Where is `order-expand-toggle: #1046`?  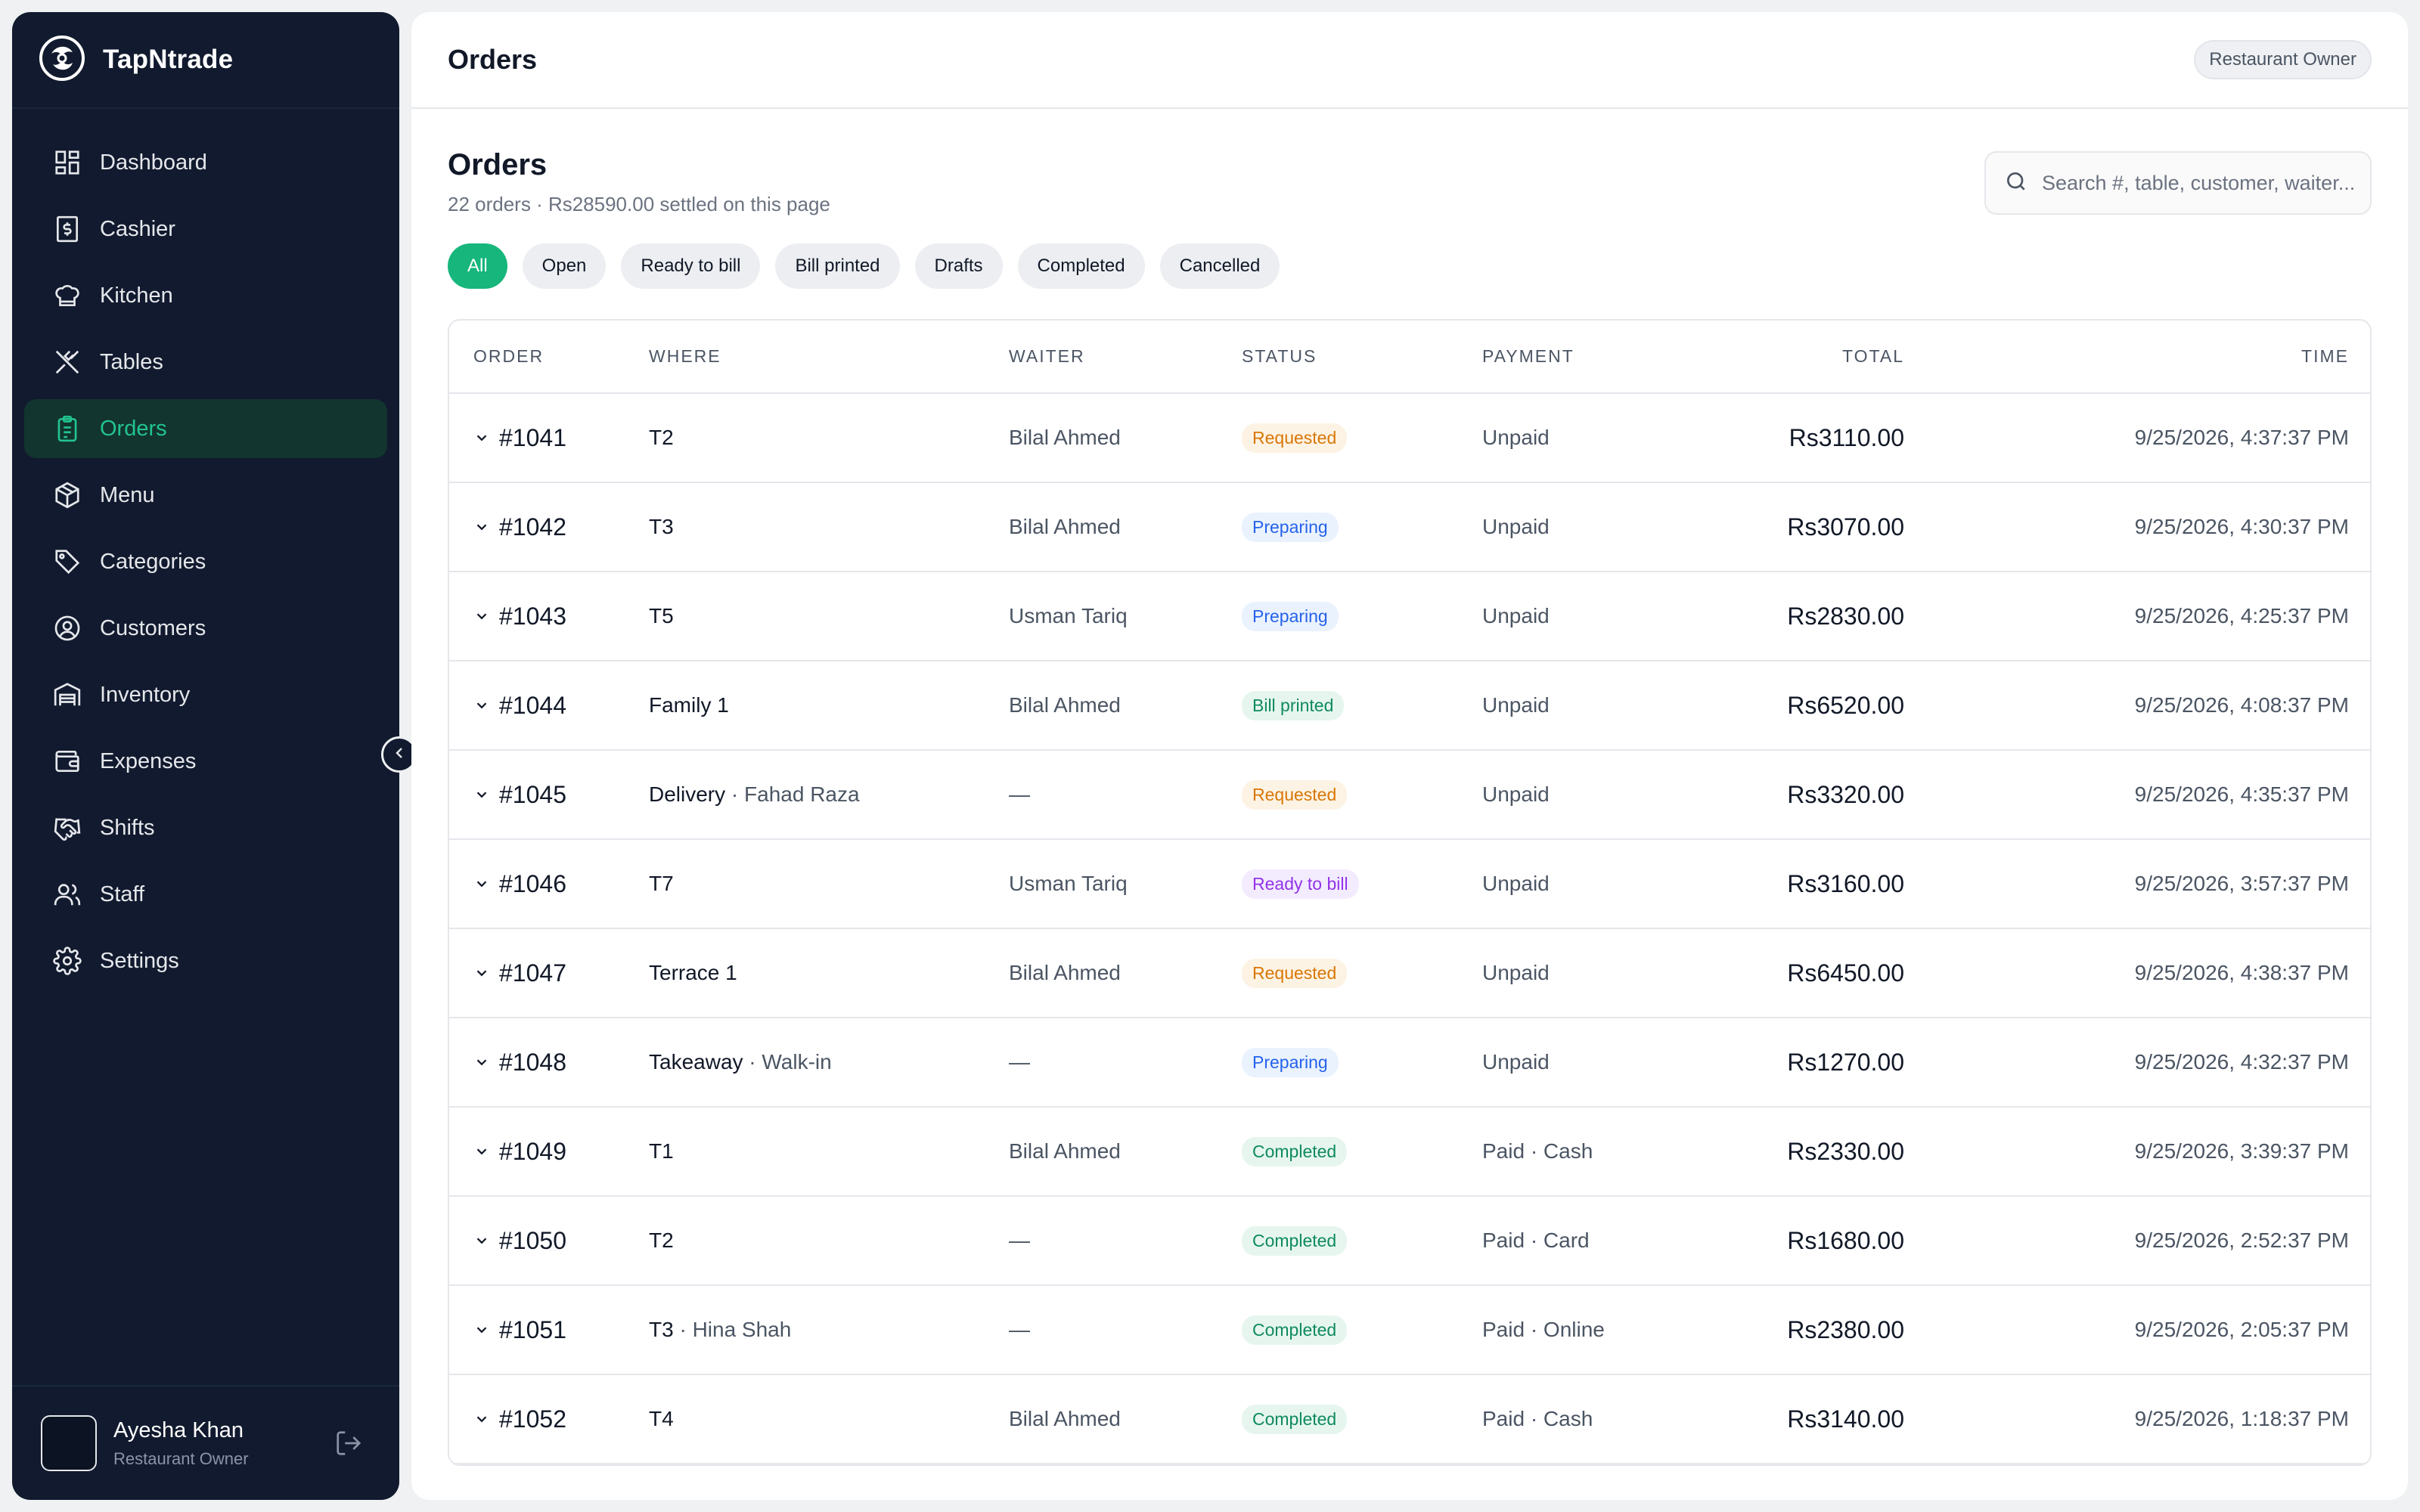 order-expand-toggle: #1046 is located at coordinates (519, 884).